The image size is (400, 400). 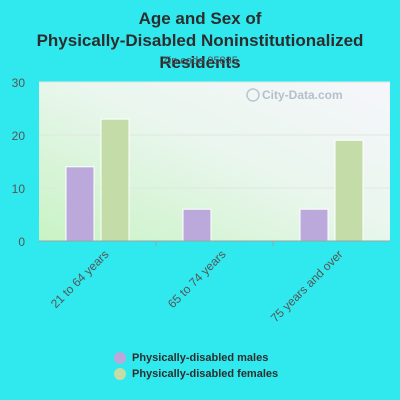 I want to click on legend-label-males: Physically-disabled males, so click(x=200, y=358).